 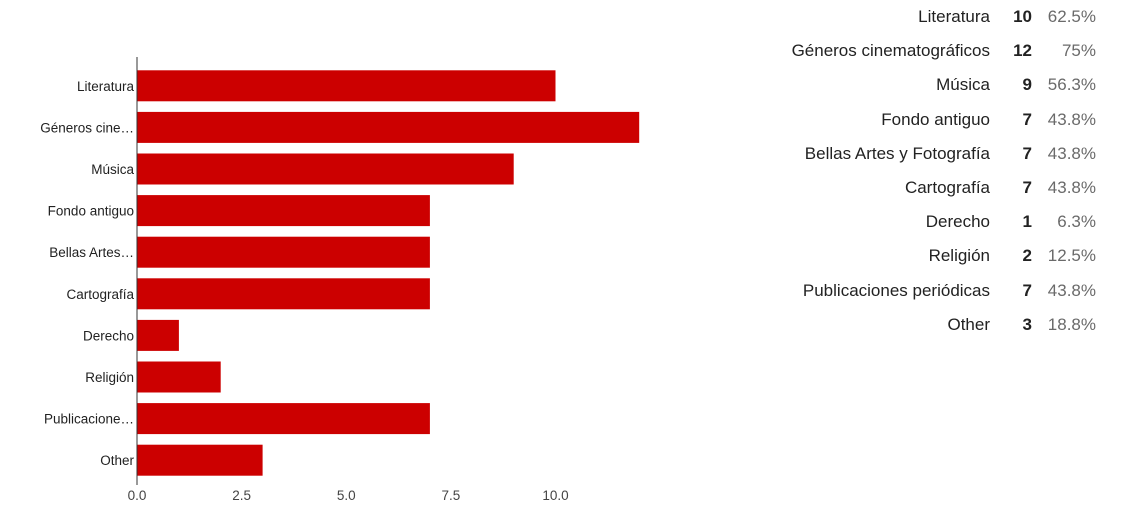 I want to click on category-label: Cartografía, so click(x=100, y=294).